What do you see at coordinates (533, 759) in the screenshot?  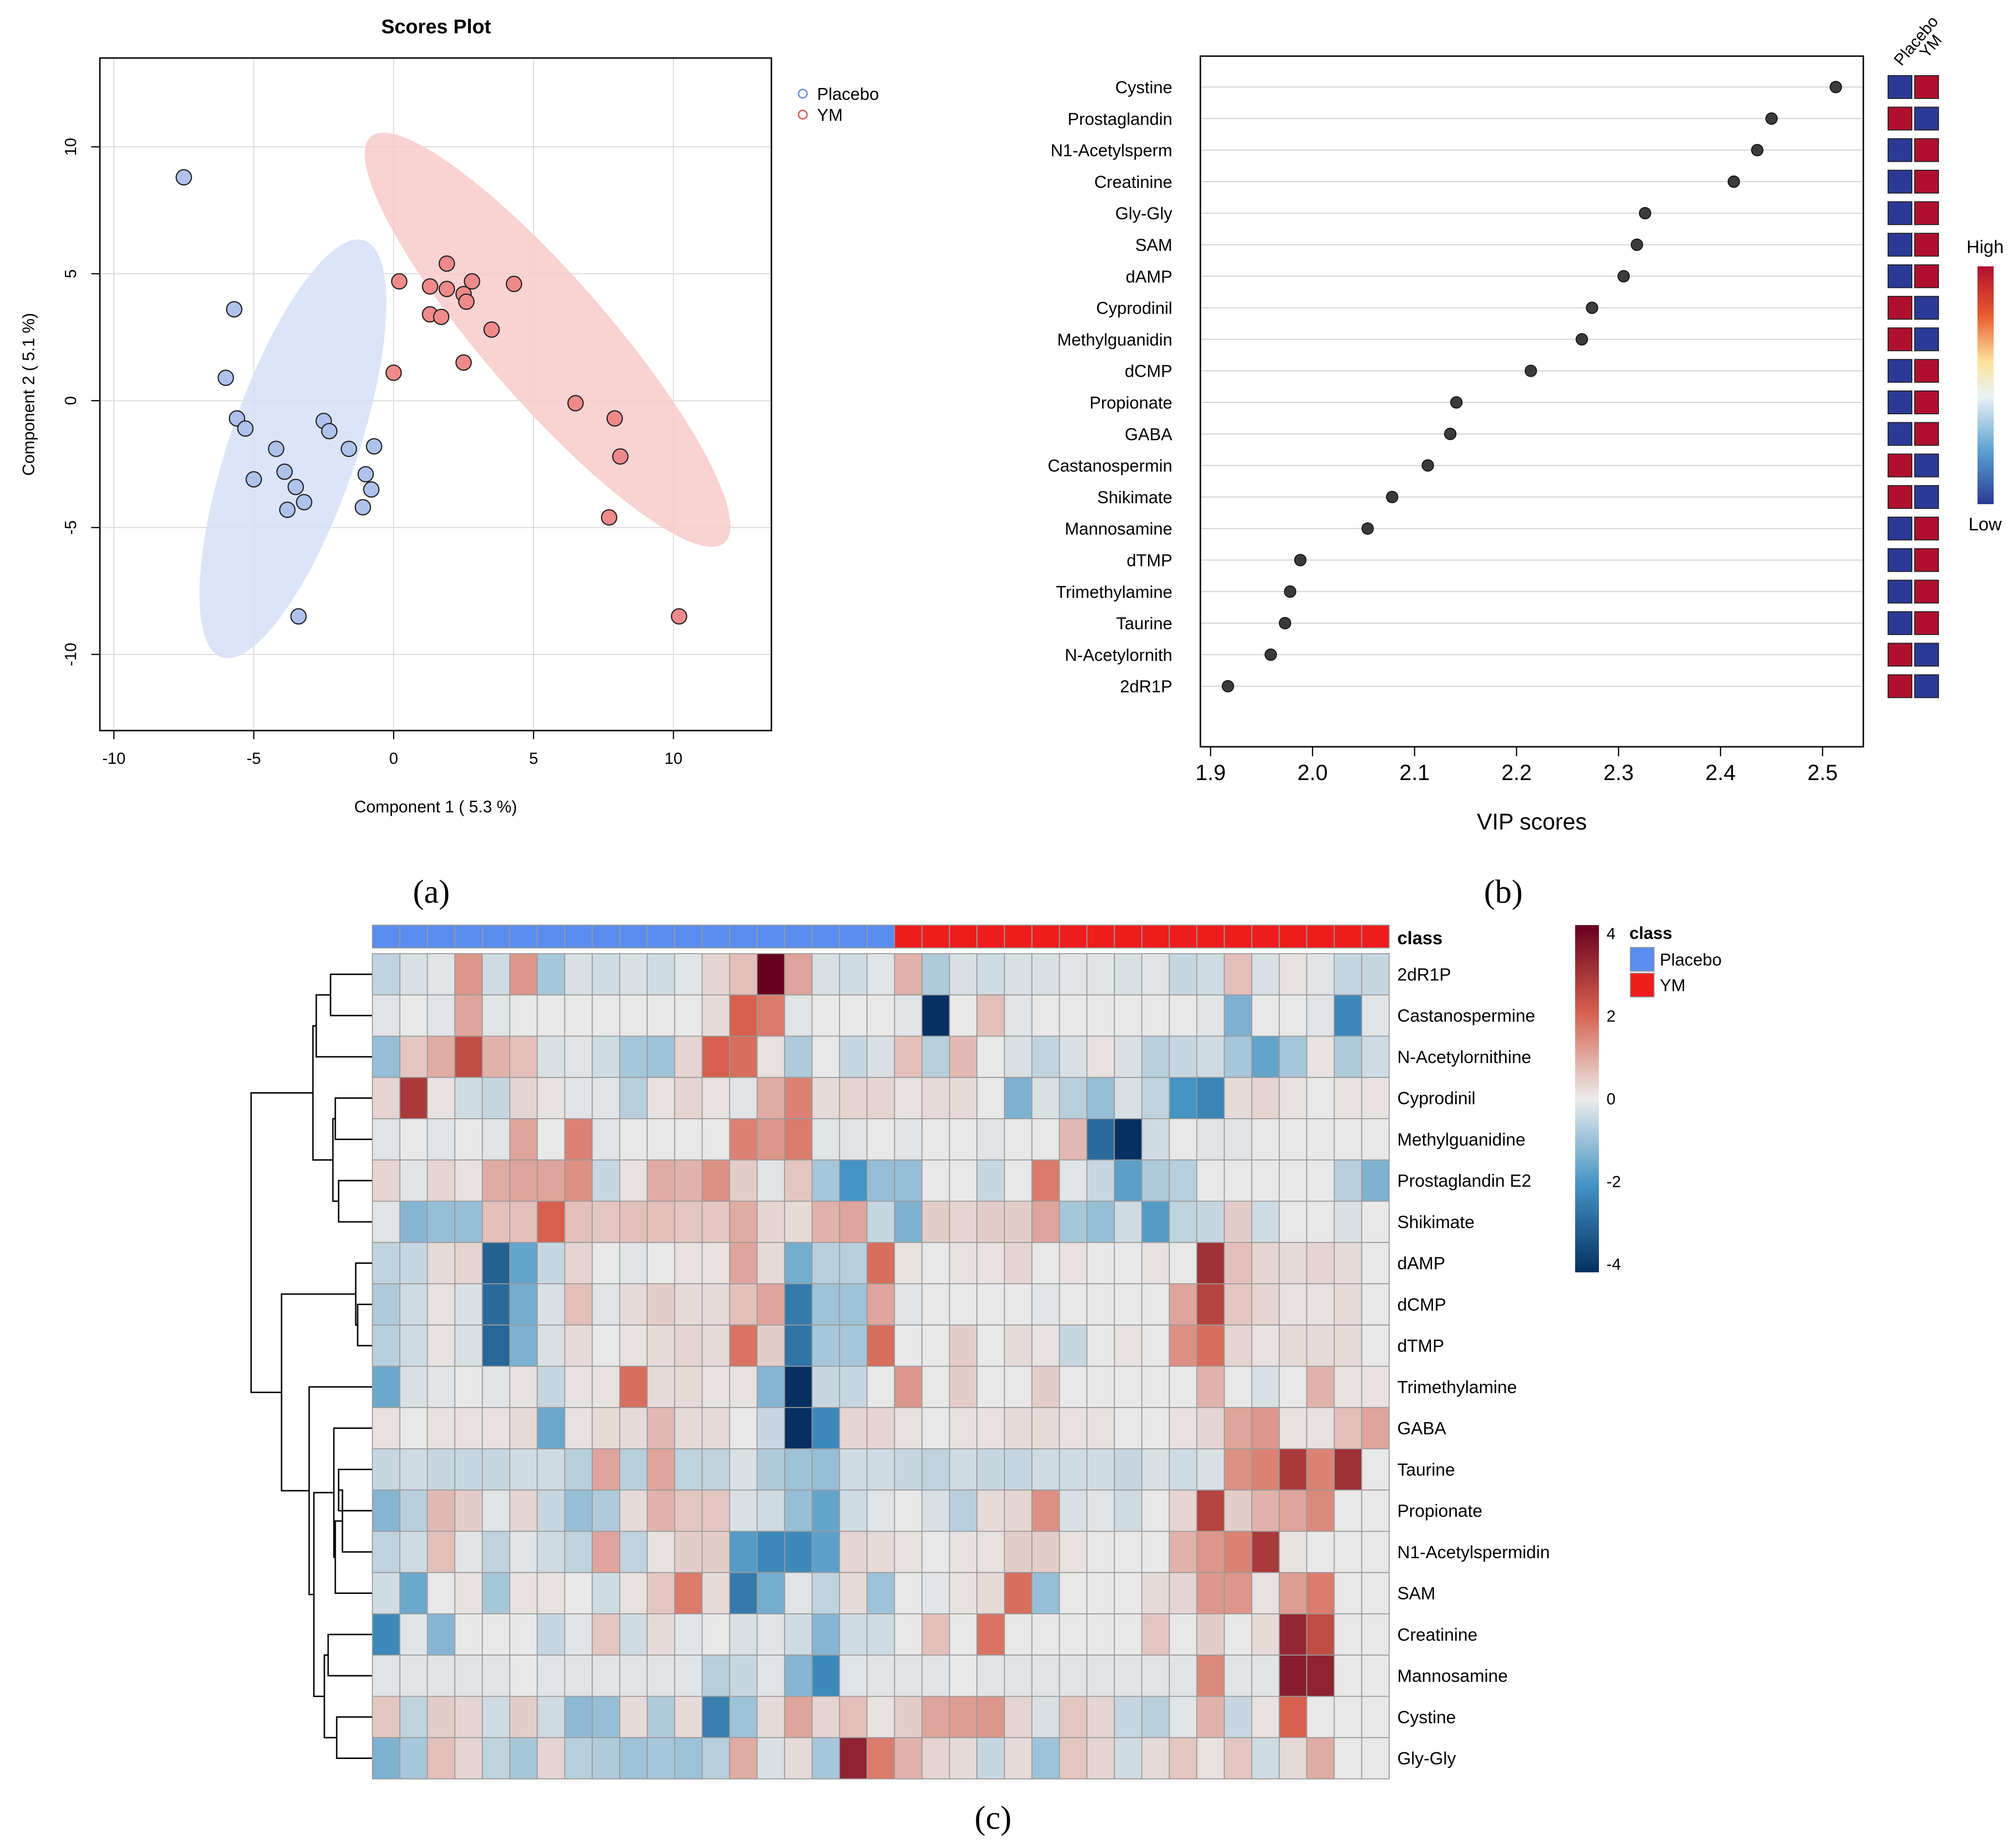 I see `x-tick-label-5: 5` at bounding box center [533, 759].